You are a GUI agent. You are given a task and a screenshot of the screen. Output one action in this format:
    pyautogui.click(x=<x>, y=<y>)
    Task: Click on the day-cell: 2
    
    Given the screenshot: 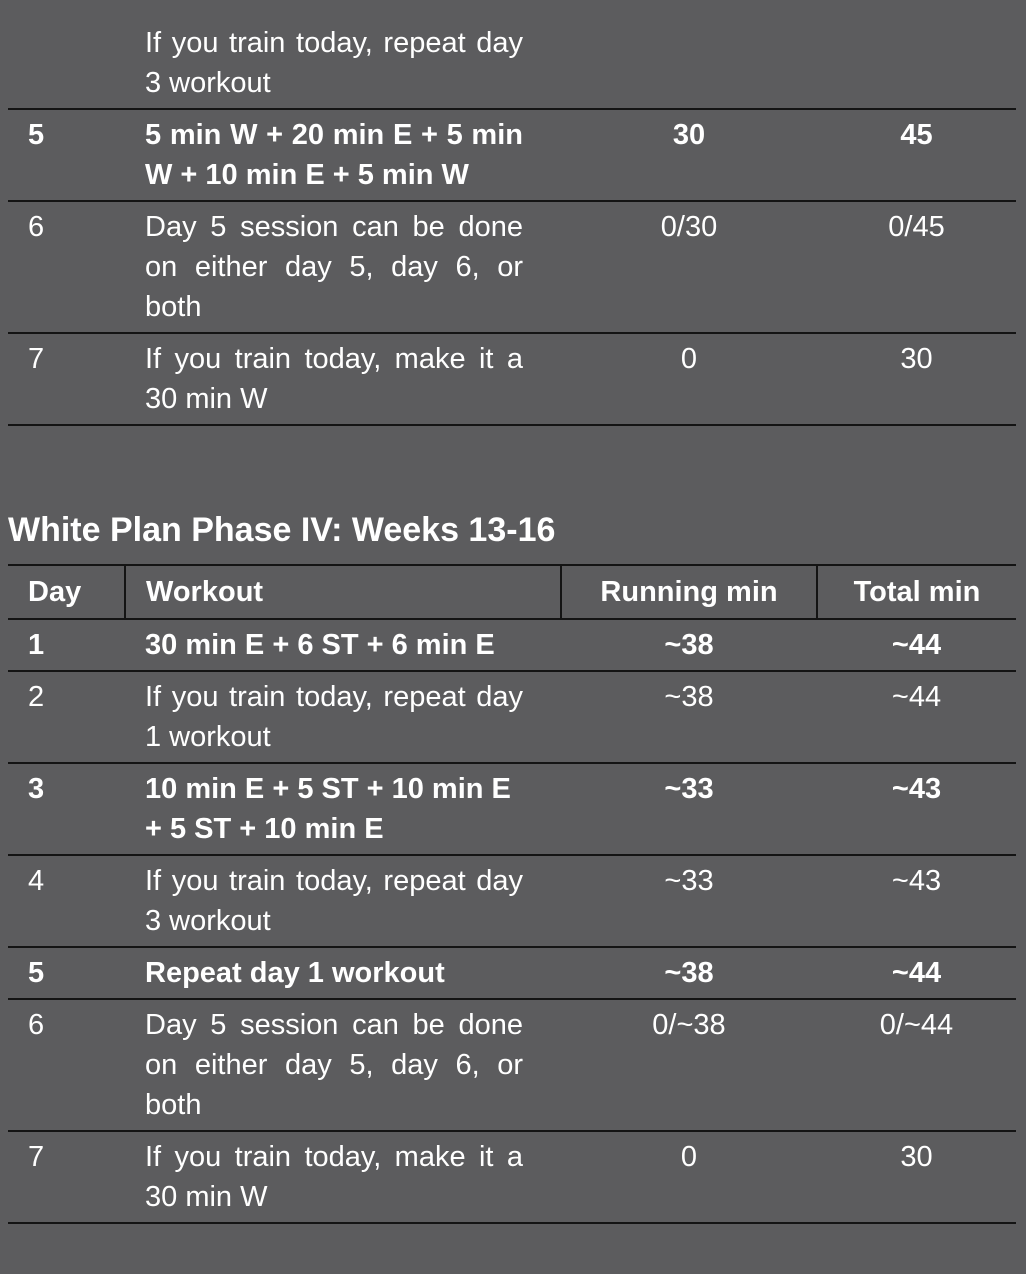 What is the action you would take?
    pyautogui.click(x=66, y=717)
    